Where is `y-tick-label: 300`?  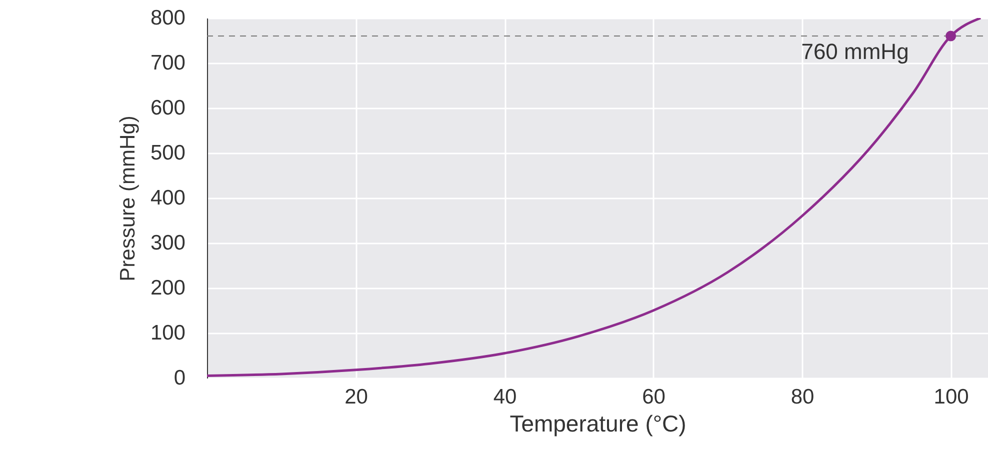
y-tick-label: 300 is located at coordinates (168, 243).